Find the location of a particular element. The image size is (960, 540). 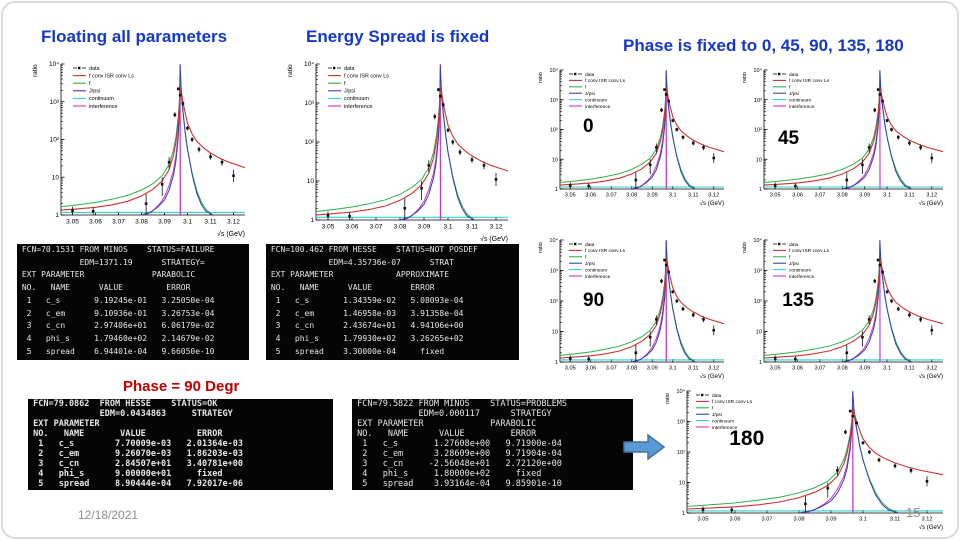

right-arrow-icon is located at coordinates (644, 447).